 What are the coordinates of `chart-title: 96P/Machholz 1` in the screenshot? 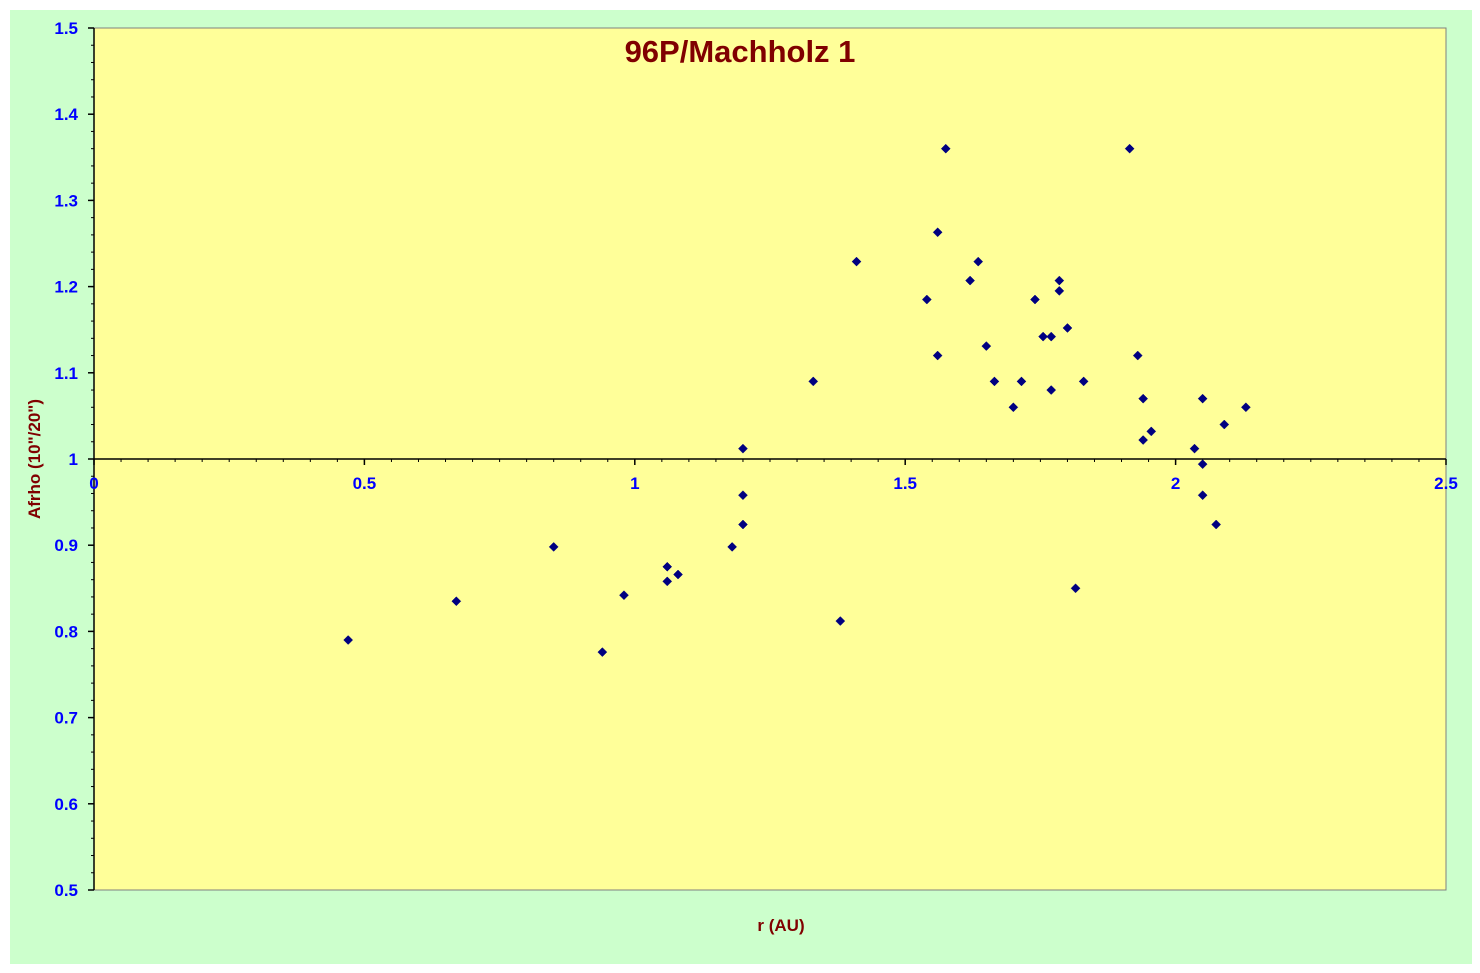 It's located at (740, 51).